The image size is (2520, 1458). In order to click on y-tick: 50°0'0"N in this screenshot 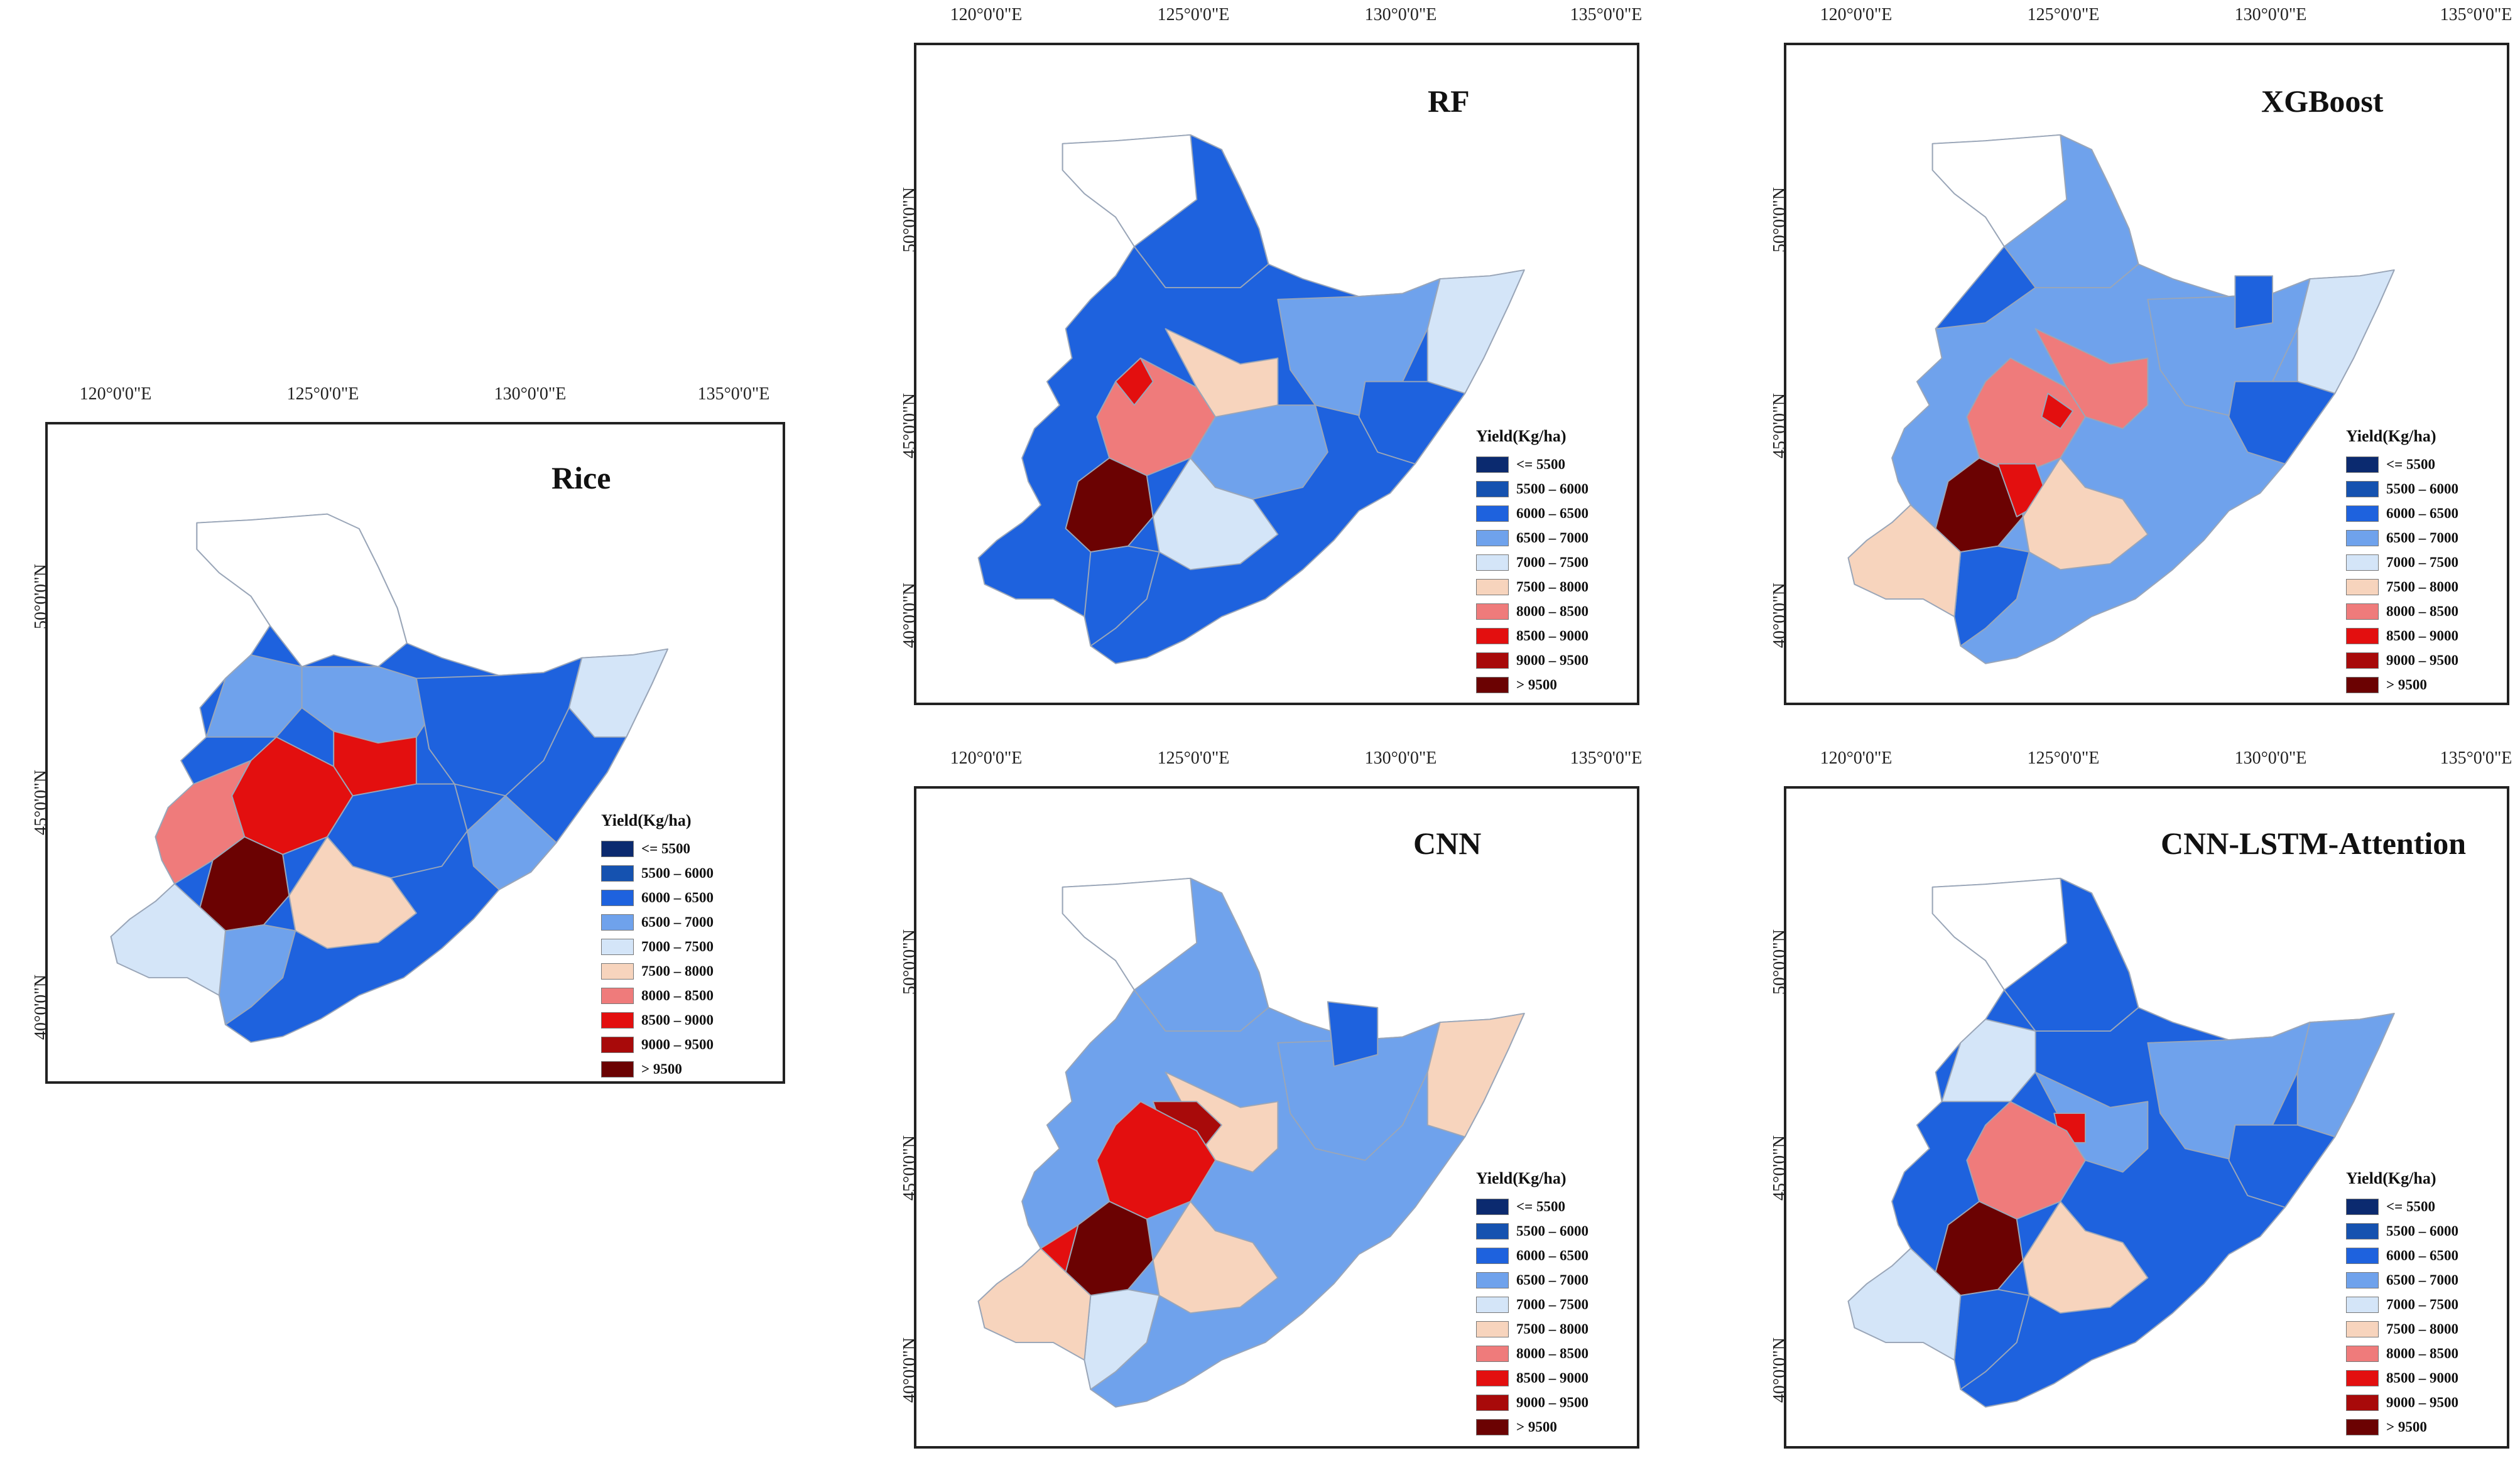, I will do `click(41, 596)`.